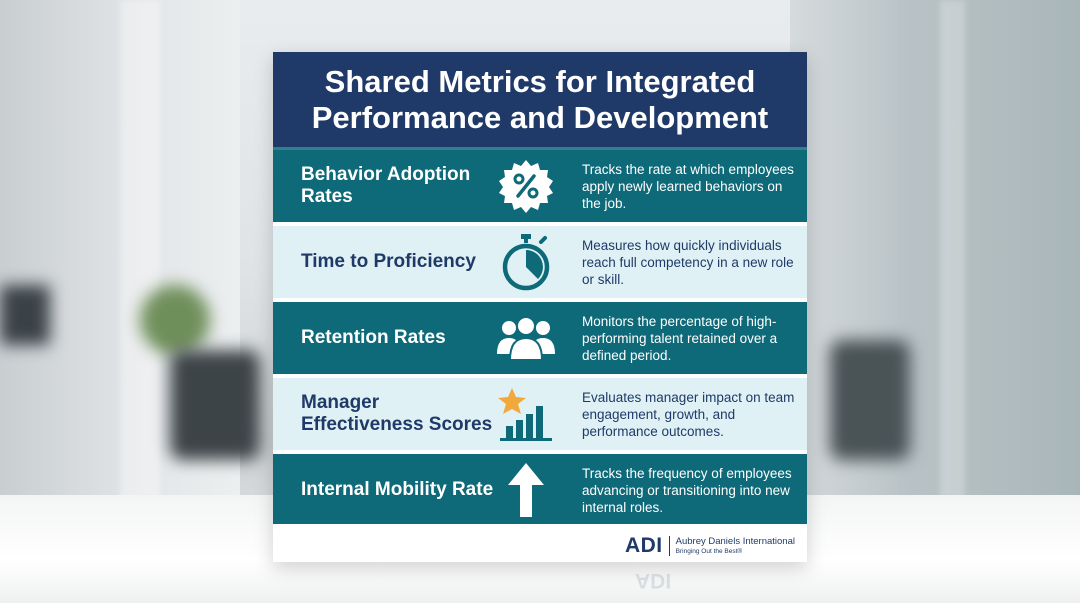 This screenshot has height=603, width=1080. Describe the element at coordinates (526, 414) in the screenshot. I see `star-bar-chart-icon` at that location.